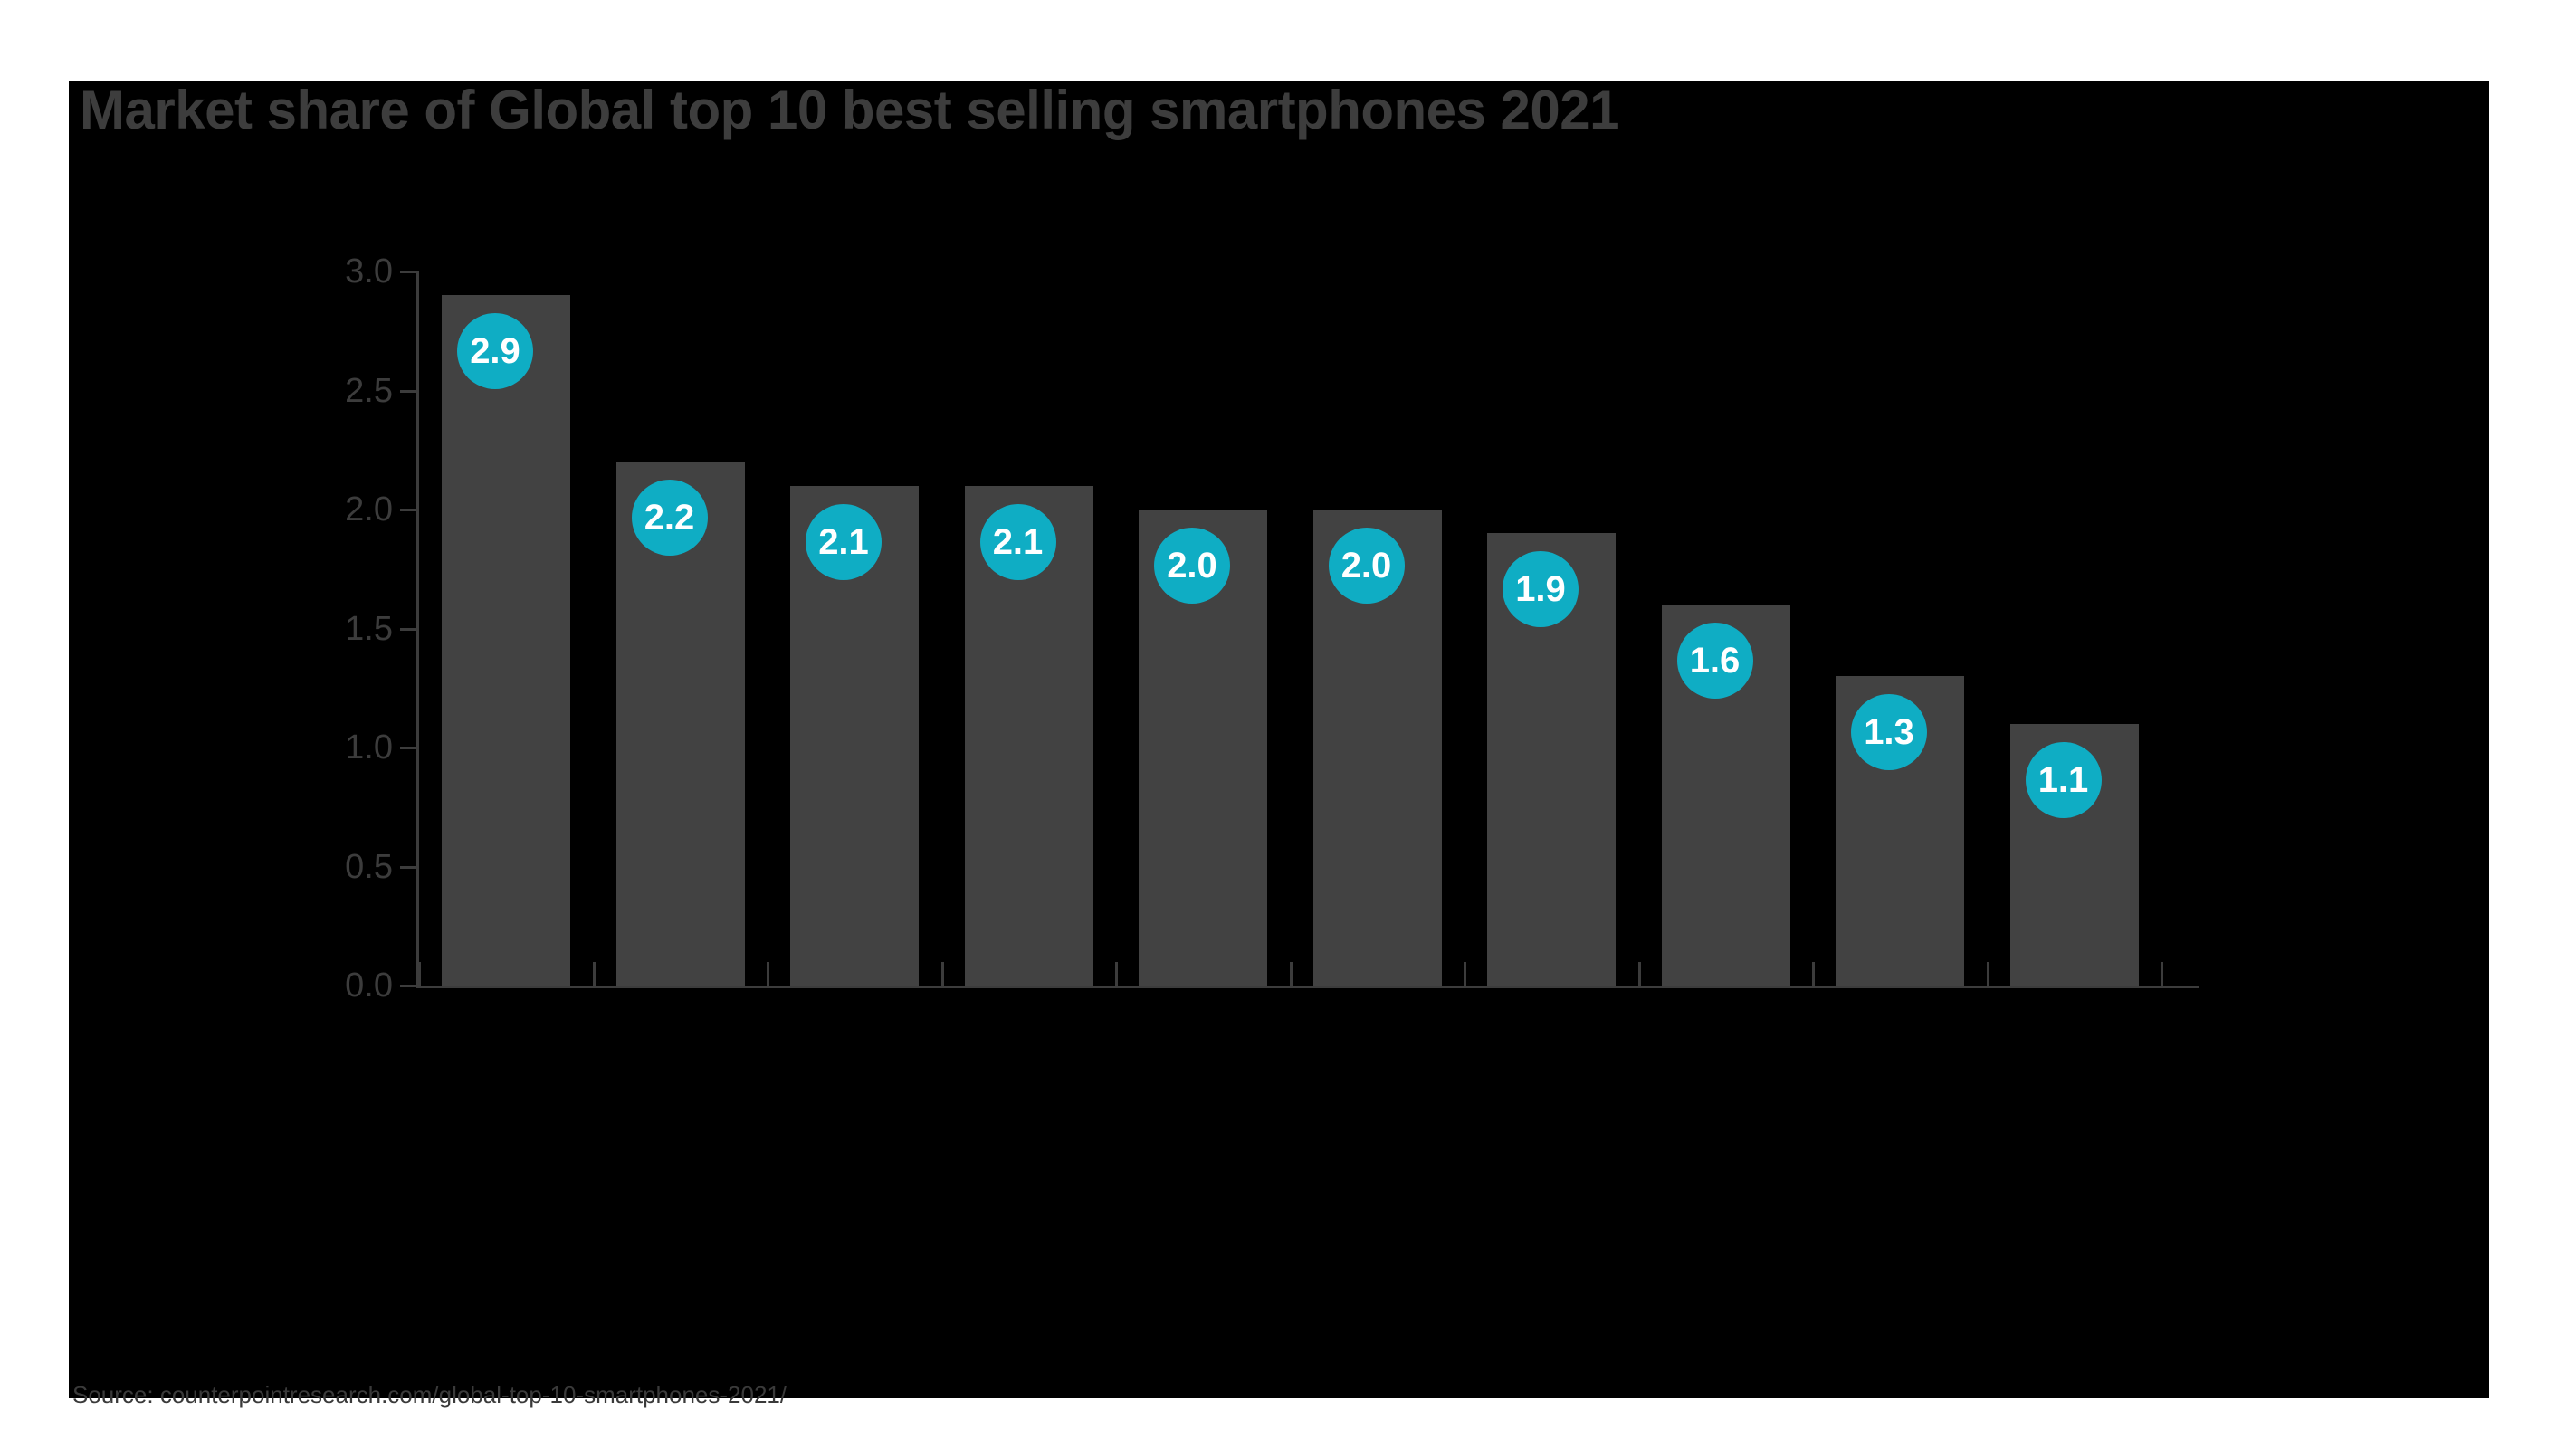  I want to click on bar, so click(506, 641).